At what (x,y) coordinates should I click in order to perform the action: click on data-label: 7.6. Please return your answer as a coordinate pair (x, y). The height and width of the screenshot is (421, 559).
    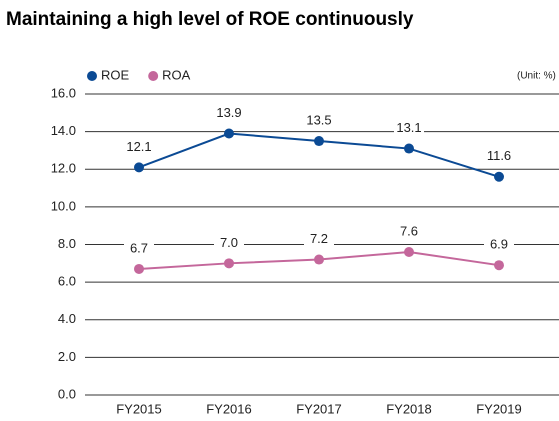
    Looking at the image, I should click on (409, 230).